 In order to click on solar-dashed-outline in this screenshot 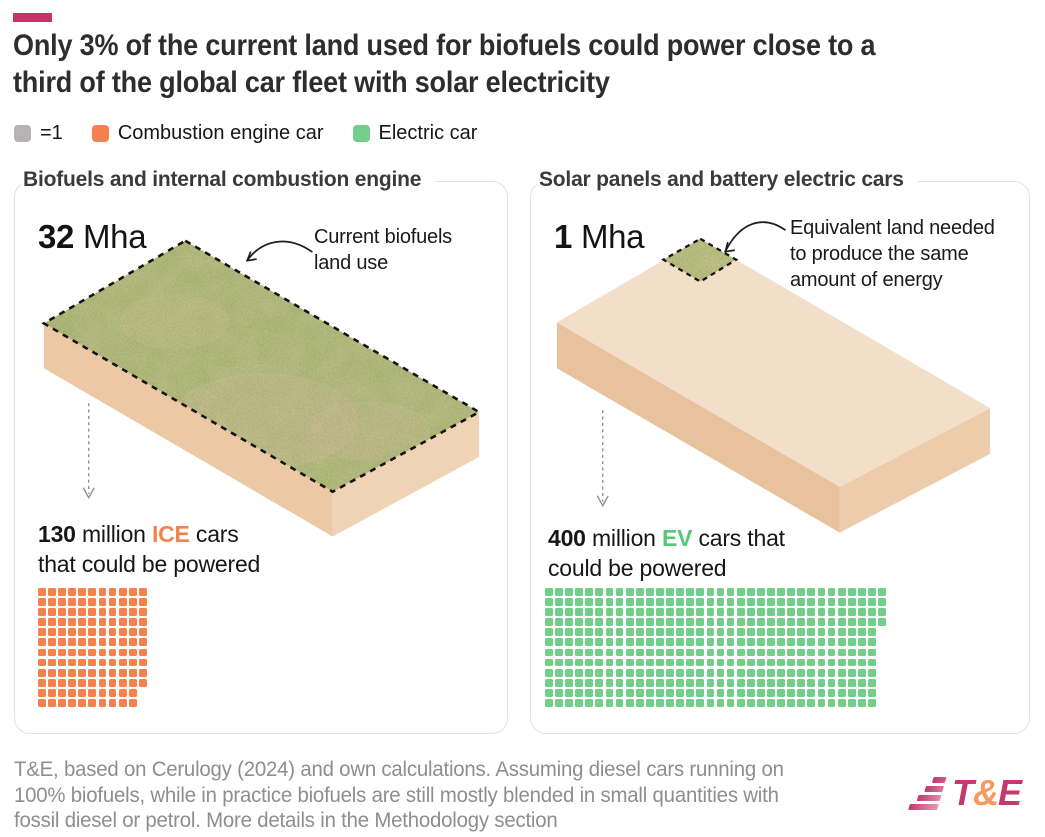, I will do `click(700, 260)`.